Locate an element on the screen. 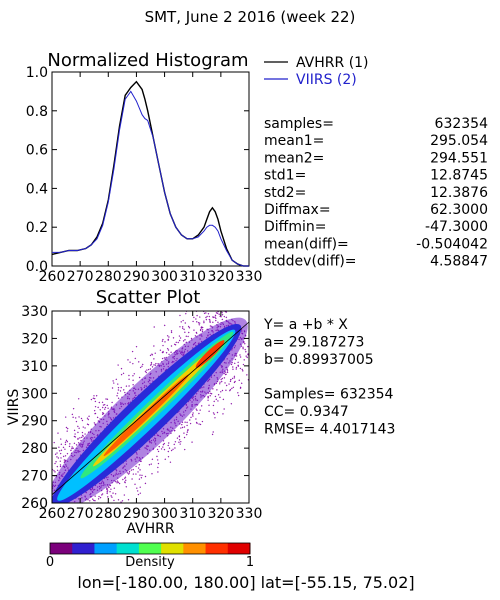  stat-label: samples= is located at coordinates (299, 124).